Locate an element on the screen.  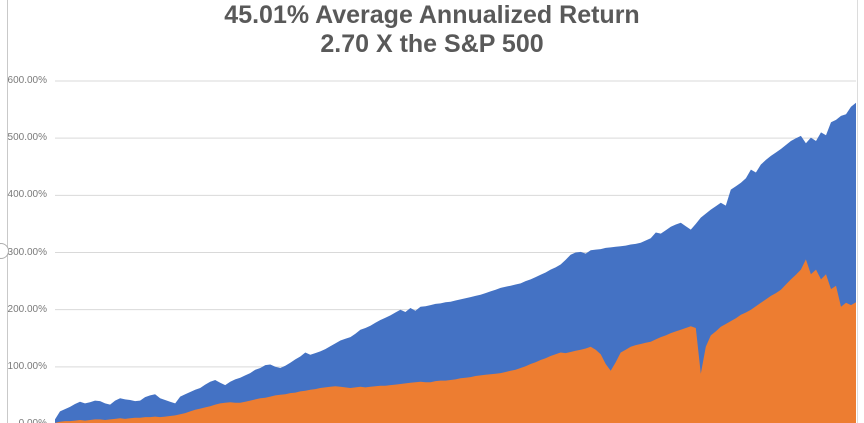
chart-title-line1: 45.01% Average Annualized Return is located at coordinates (432, 15).